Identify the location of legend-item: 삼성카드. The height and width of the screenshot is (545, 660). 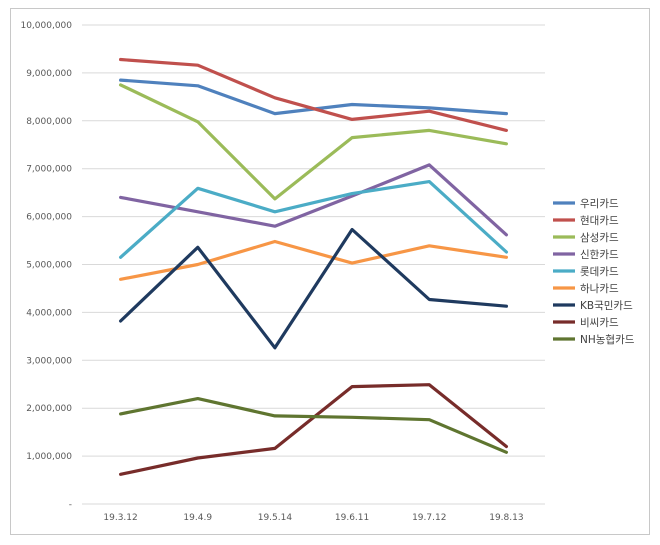
(586, 238).